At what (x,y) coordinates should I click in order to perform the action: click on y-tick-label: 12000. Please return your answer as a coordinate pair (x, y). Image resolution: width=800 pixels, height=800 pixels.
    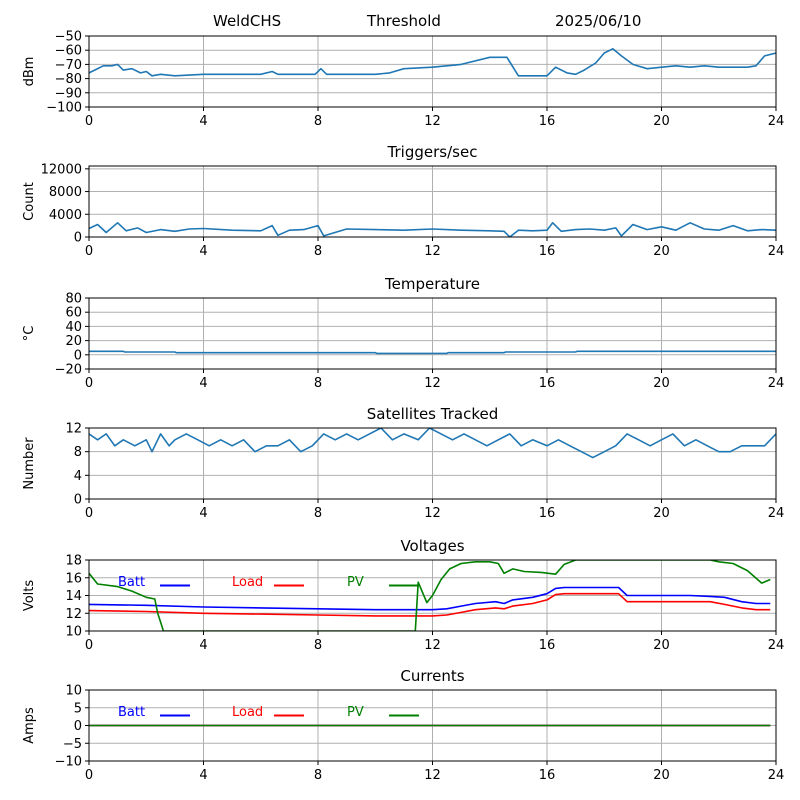
    Looking at the image, I should click on (61, 169).